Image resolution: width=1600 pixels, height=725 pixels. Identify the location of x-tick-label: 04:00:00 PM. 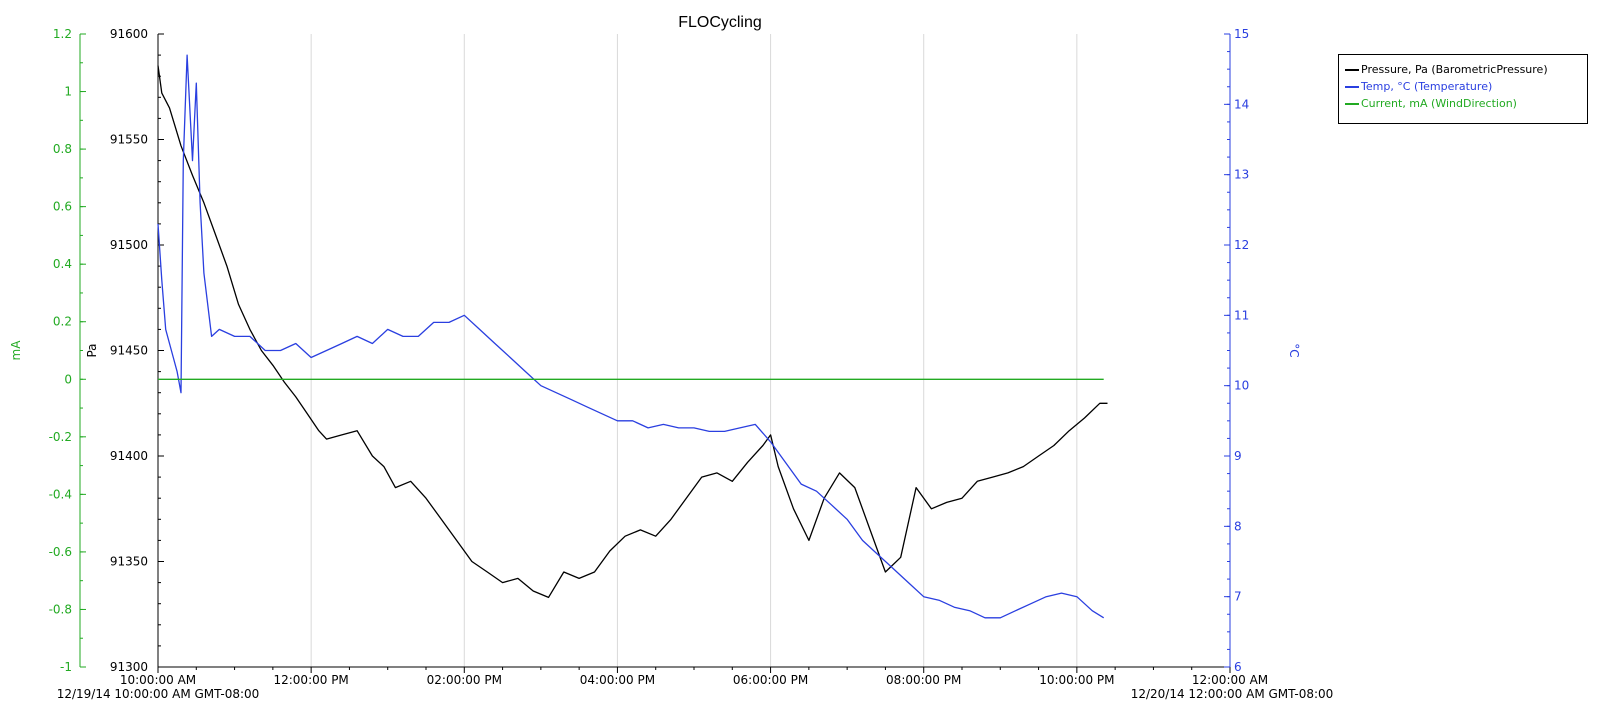
(617, 680).